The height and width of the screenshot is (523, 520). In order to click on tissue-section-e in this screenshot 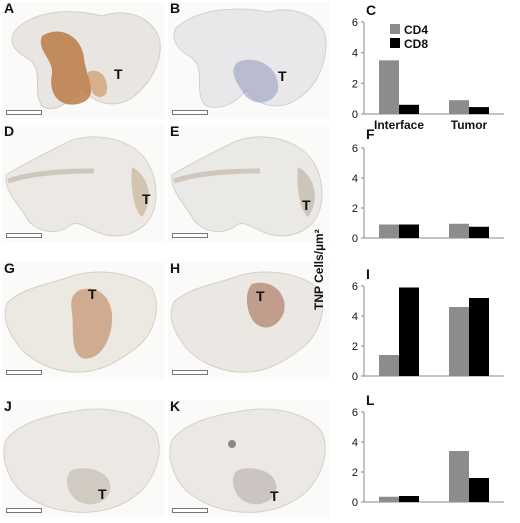, I will do `click(247, 186)`.